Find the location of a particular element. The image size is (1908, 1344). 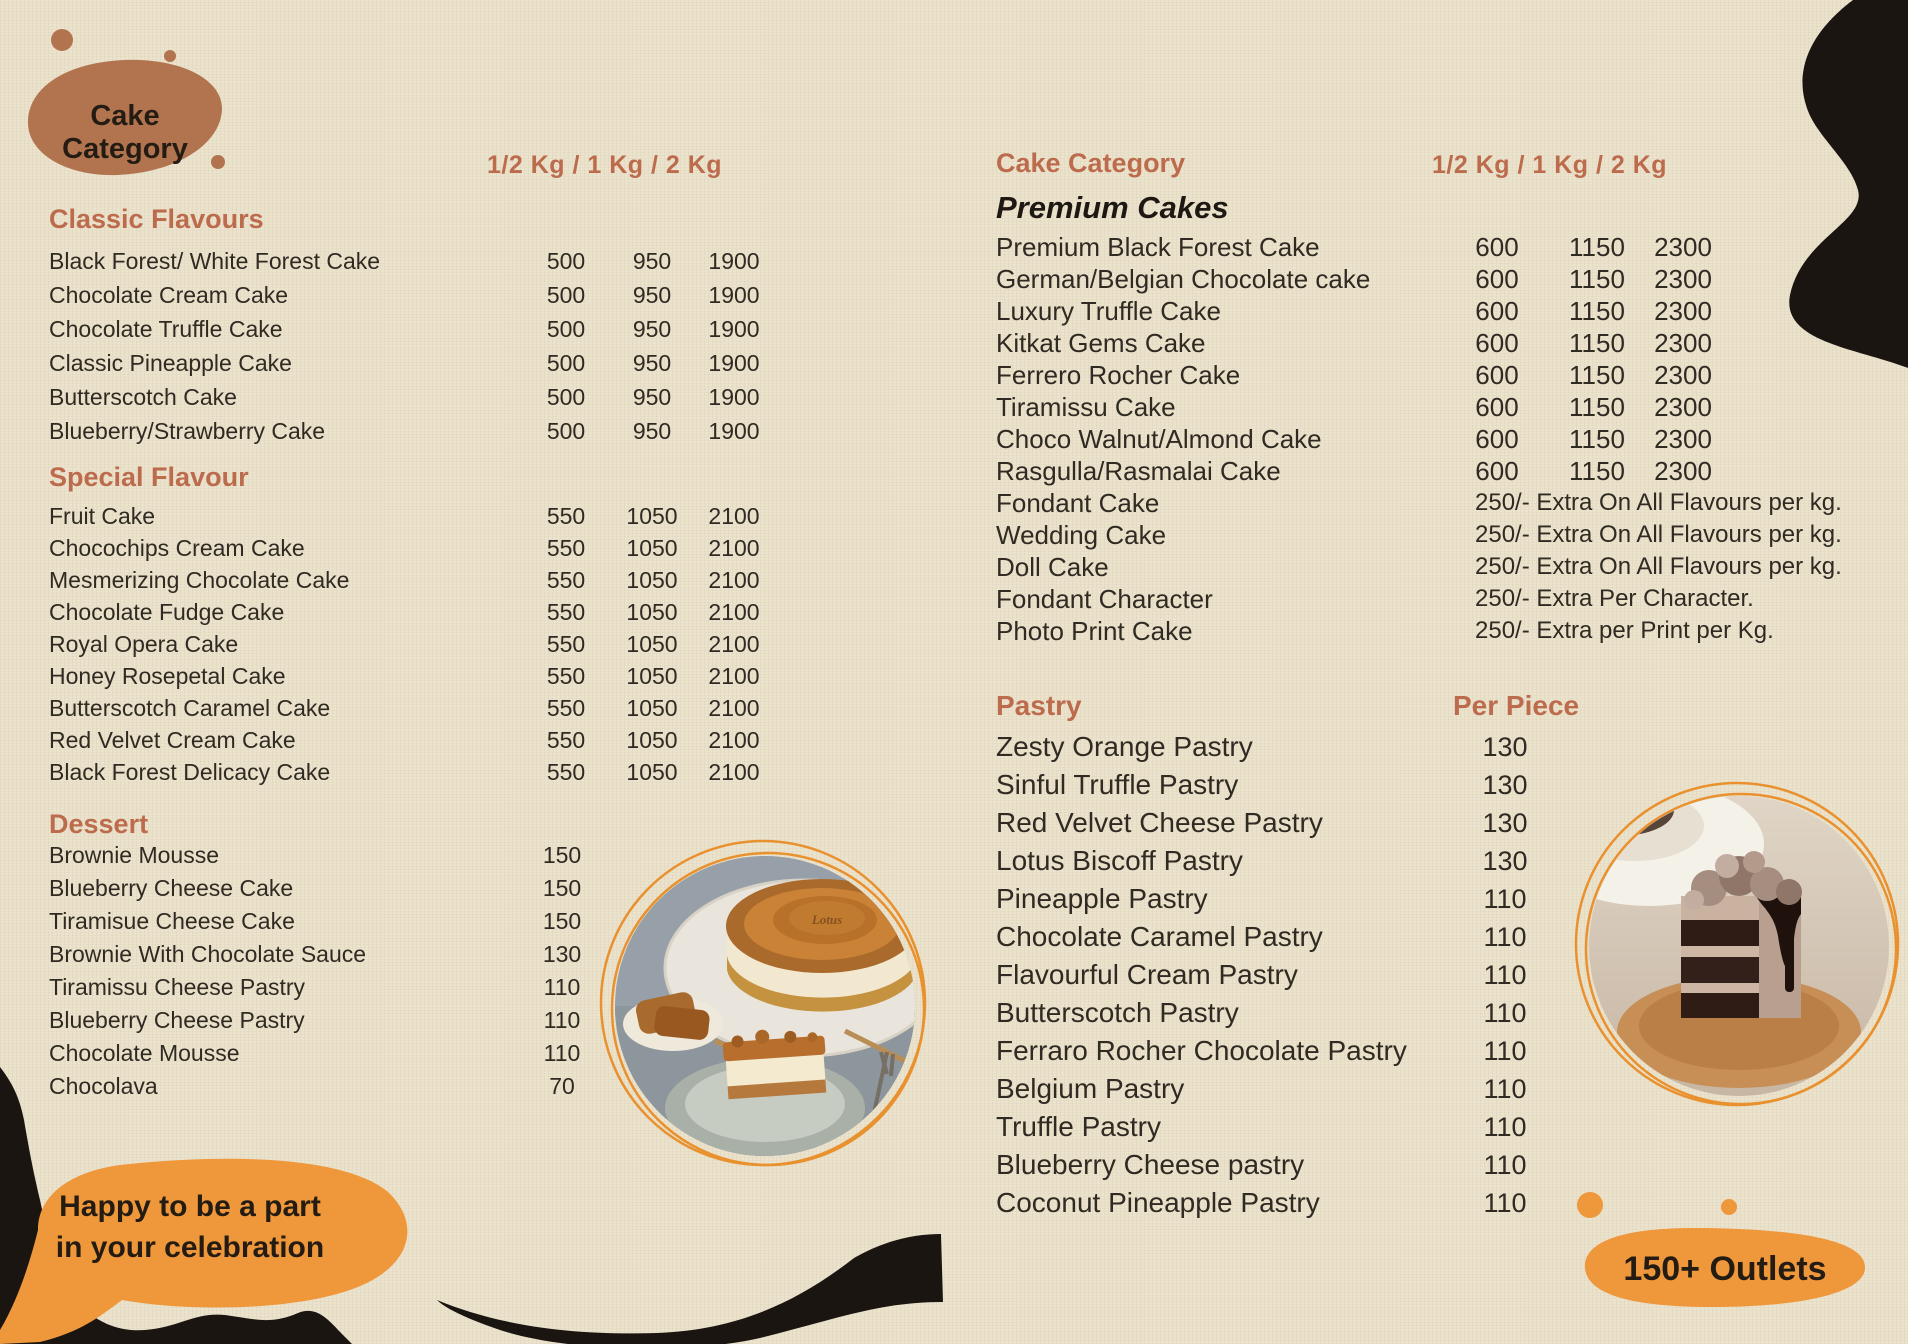

item-name: Blueberry Cheese Pastry is located at coordinates (177, 1020).